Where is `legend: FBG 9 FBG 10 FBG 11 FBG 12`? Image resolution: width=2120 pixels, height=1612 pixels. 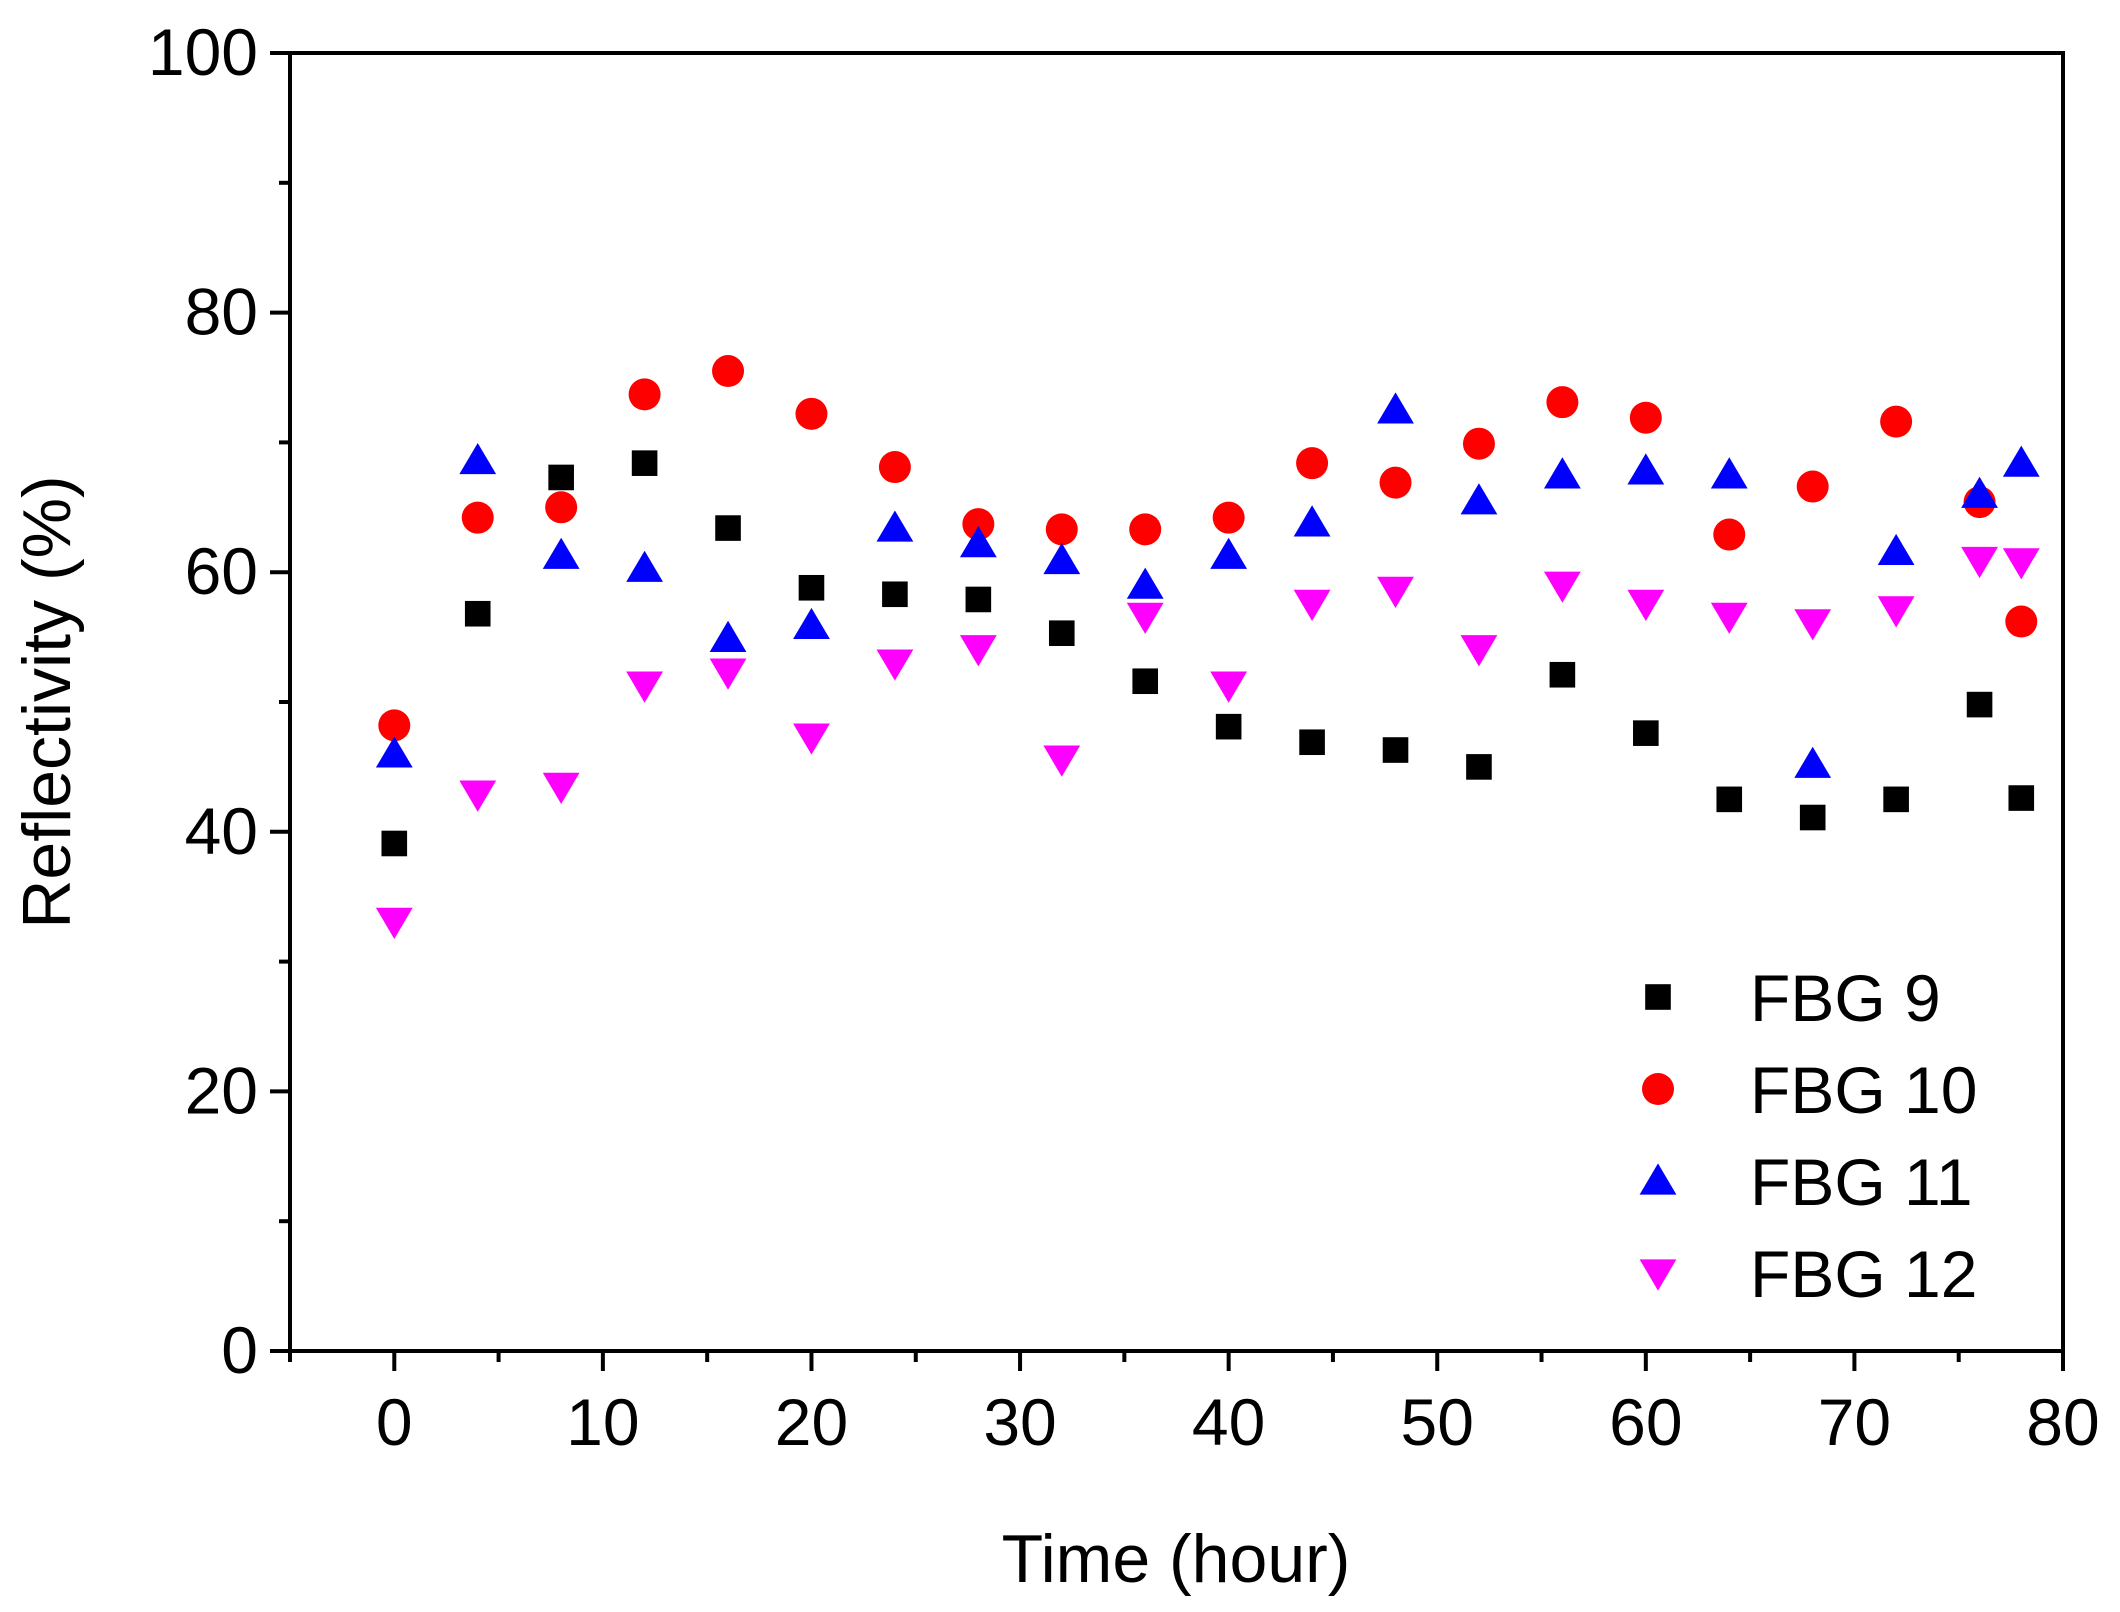 legend: FBG 9 FBG 10 FBG 11 FBG 12 is located at coordinates (1808, 1136).